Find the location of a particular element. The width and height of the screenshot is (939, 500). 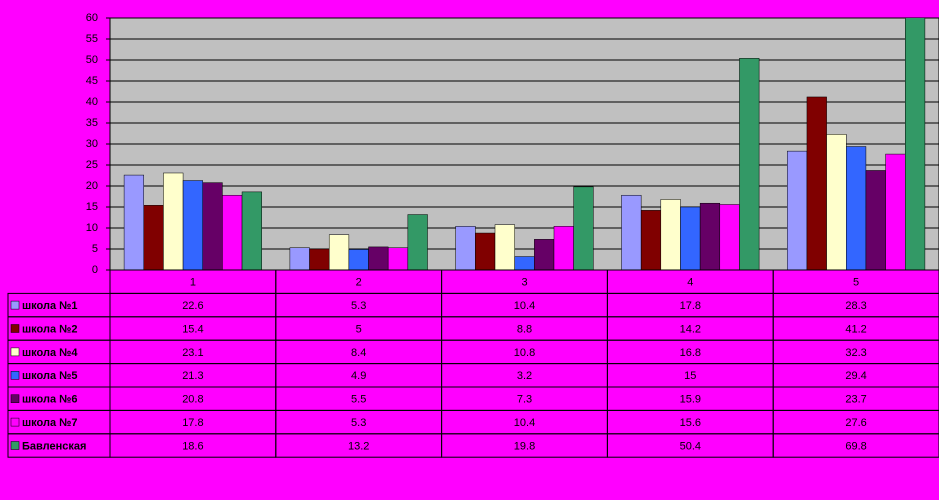

y-tick-label: 10 is located at coordinates (92, 228).